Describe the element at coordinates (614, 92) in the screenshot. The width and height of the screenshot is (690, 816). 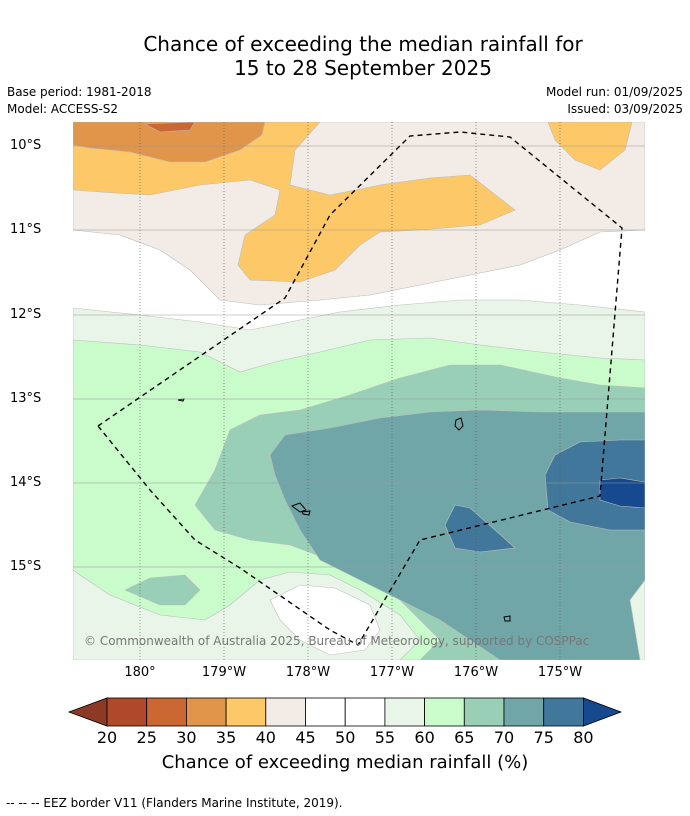
I see `model-run: Model run: 01/09/2025` at that location.